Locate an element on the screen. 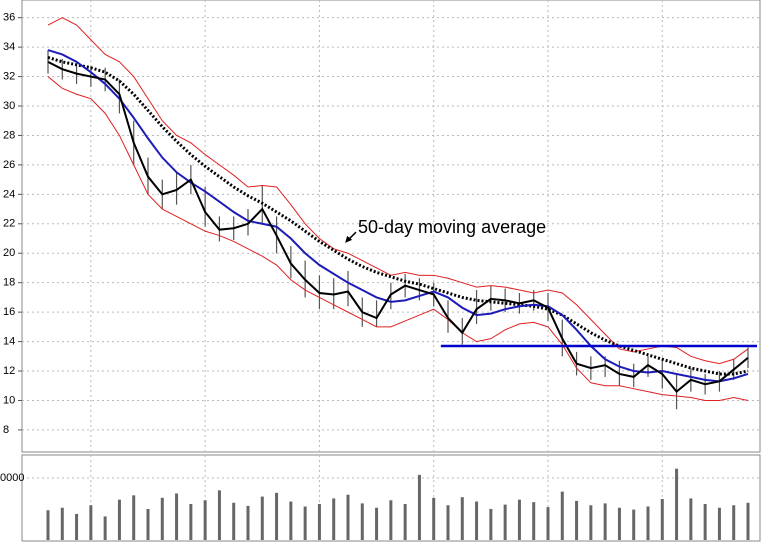  y-tick-label: 20 is located at coordinates (9, 253).